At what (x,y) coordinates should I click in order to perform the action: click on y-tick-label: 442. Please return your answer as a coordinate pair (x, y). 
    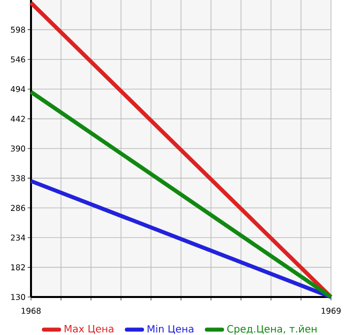
    Looking at the image, I should click on (17, 119).